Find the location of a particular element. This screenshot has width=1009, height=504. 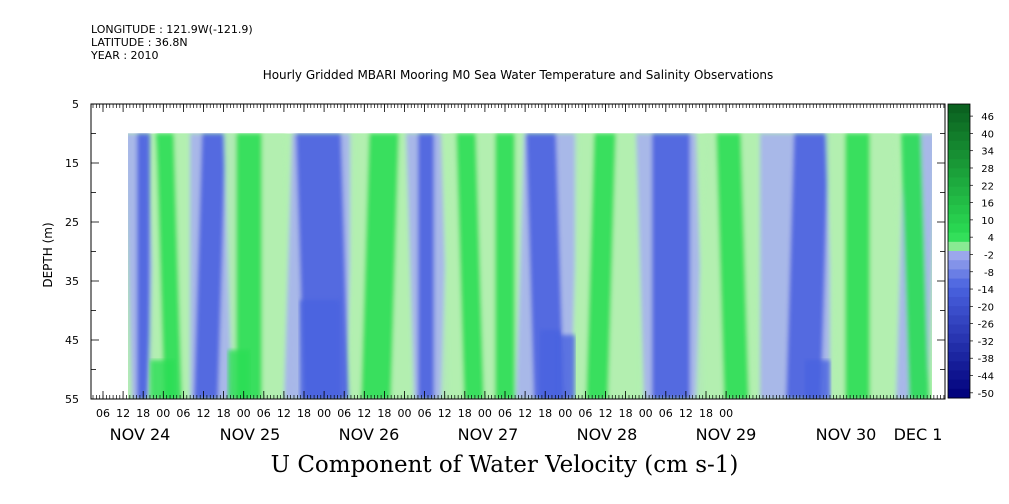

y-tick-label: 15 is located at coordinates (72, 163).